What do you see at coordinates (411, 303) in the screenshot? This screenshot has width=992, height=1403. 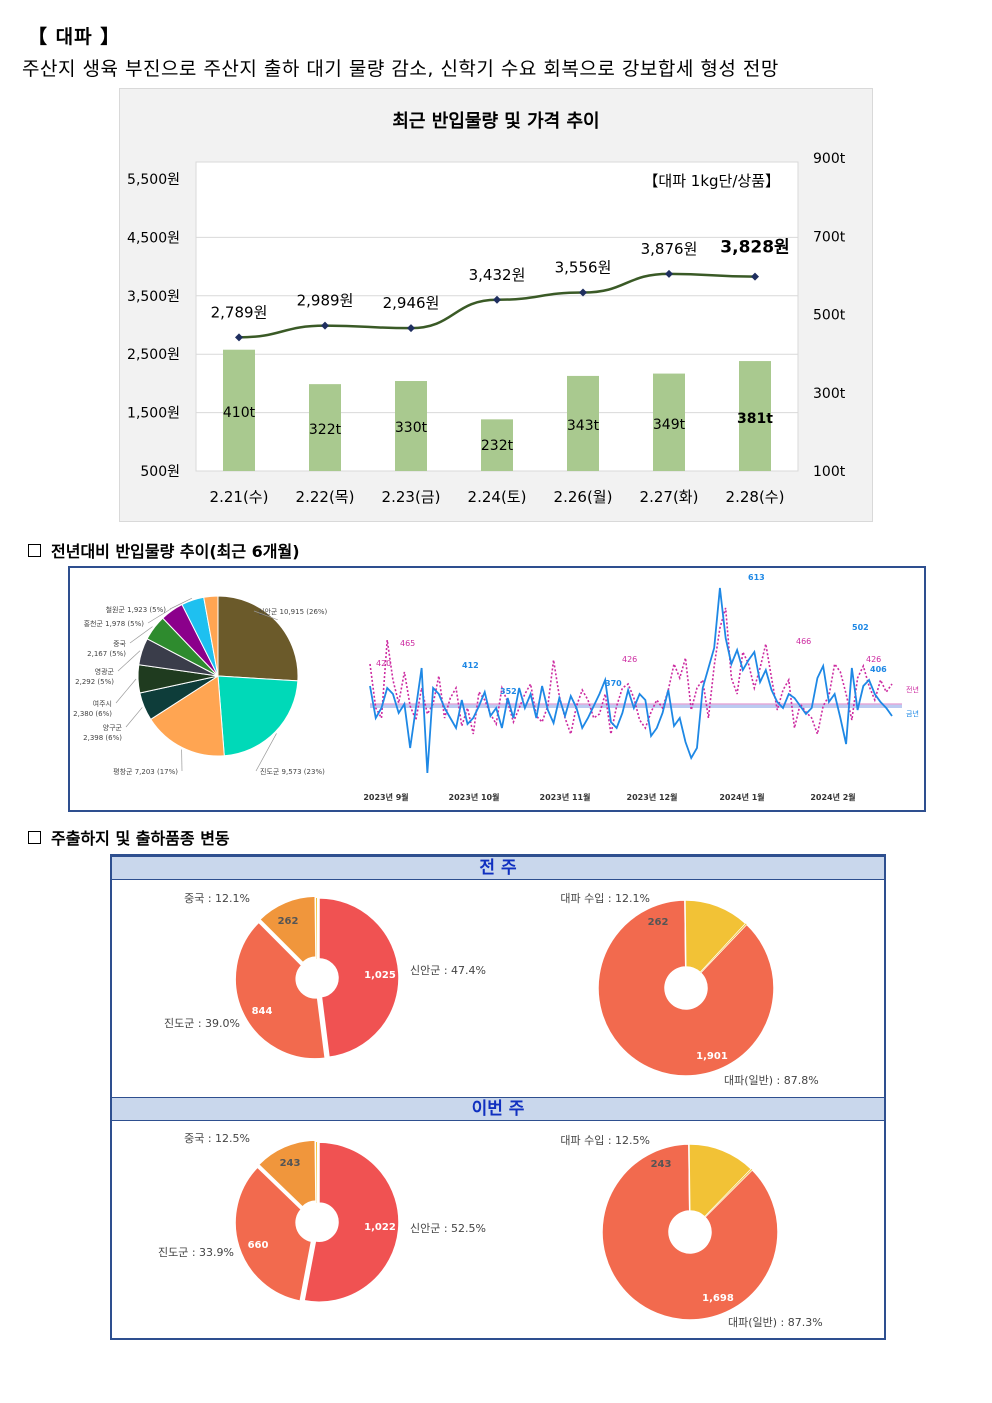 I see `price-data-label: 2,946원` at bounding box center [411, 303].